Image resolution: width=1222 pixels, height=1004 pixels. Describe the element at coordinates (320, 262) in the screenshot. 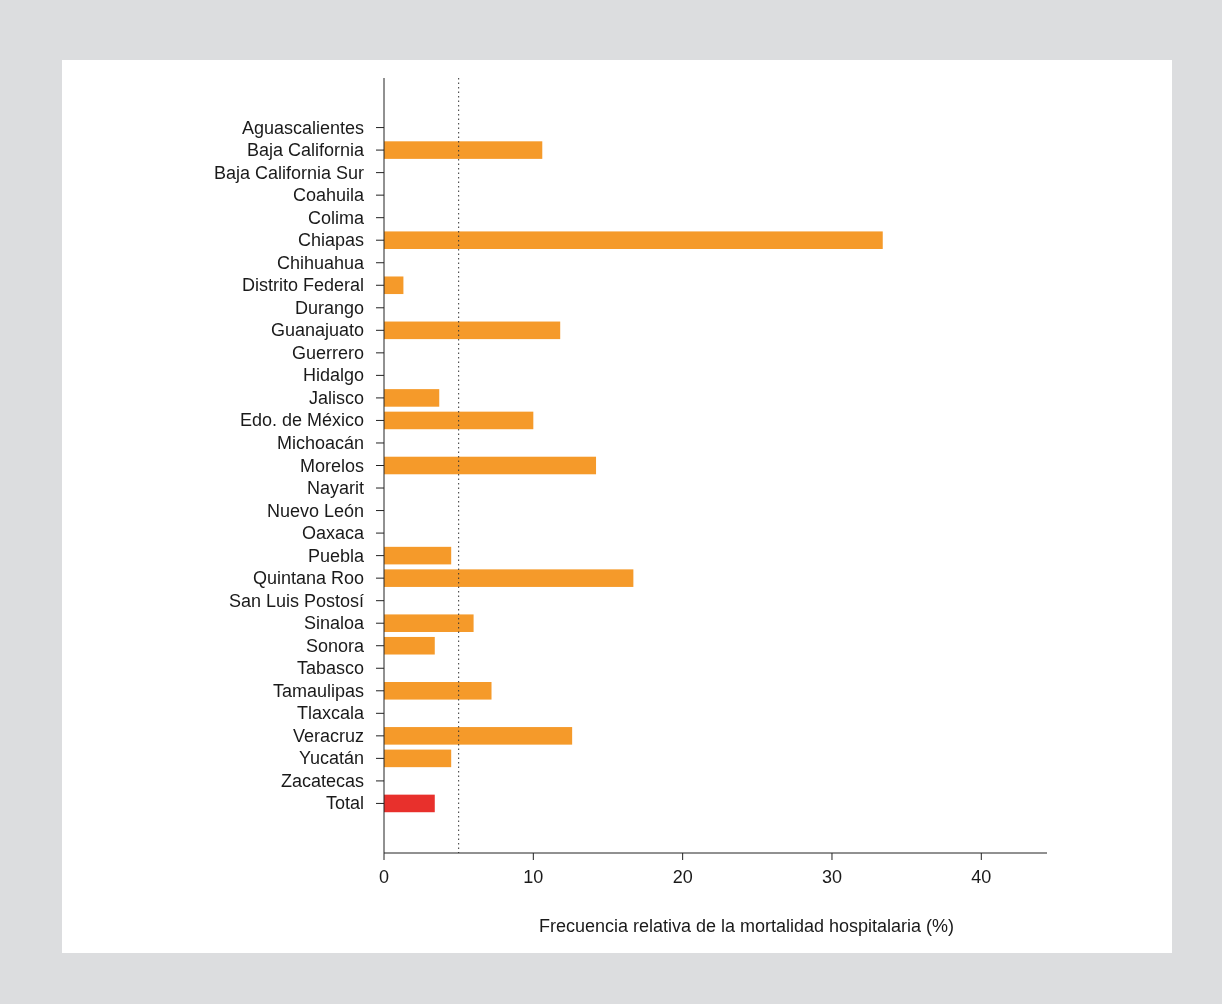

I see `y-tick-label: Chihuahua` at that location.